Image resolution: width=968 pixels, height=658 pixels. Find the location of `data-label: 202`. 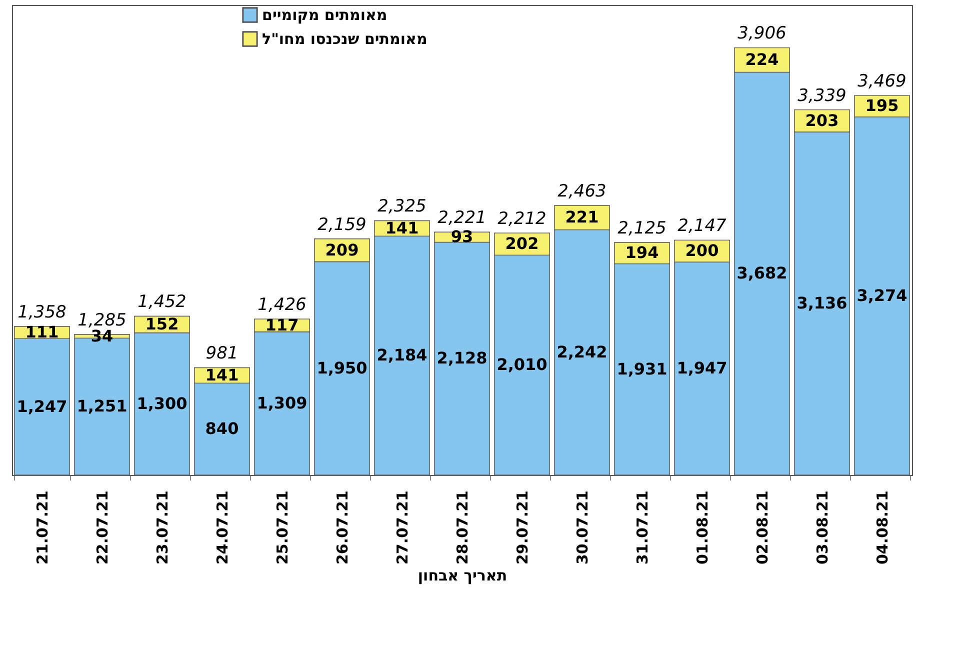

data-label: 202 is located at coordinates (522, 244).